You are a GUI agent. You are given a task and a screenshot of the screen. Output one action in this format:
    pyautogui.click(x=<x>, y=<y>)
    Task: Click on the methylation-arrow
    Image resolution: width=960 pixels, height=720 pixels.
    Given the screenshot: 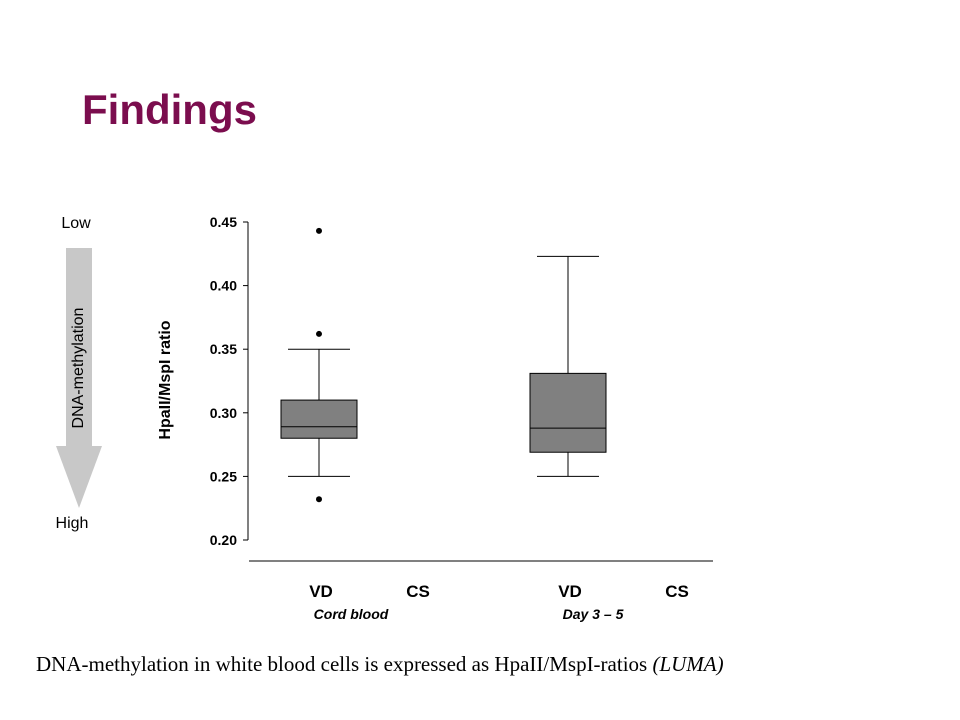 What is the action you would take?
    pyautogui.click(x=79, y=378)
    